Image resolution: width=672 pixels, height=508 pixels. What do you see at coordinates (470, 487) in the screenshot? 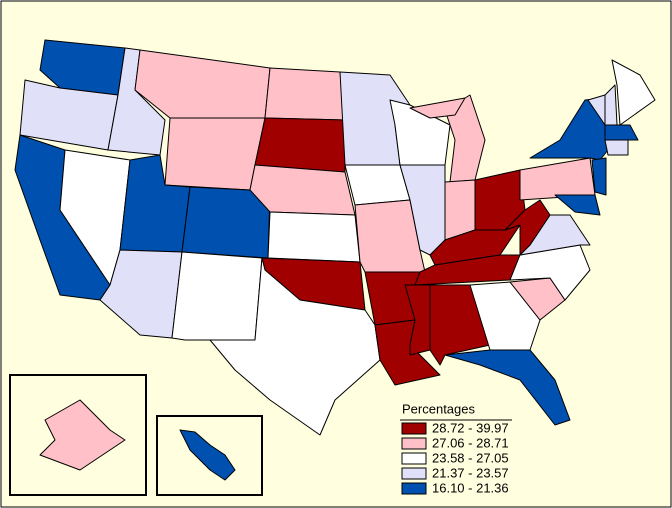
I see `legend-label: 16.10 - 21.36` at bounding box center [470, 487].